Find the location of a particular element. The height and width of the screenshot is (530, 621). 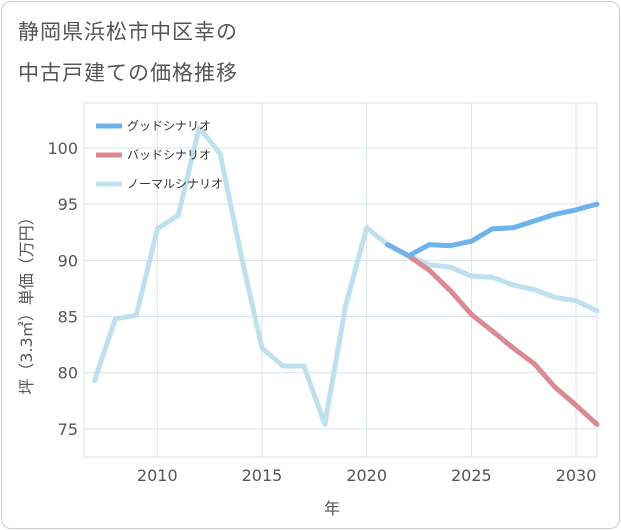

x-tick-label: 2025 is located at coordinates (471, 475).